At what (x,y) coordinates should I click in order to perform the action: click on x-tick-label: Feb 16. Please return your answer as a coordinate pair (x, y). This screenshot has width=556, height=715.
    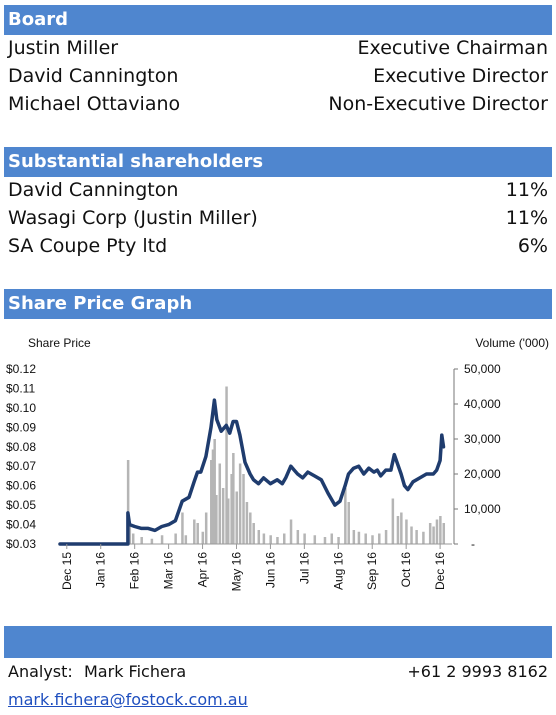
    Looking at the image, I should click on (135, 571).